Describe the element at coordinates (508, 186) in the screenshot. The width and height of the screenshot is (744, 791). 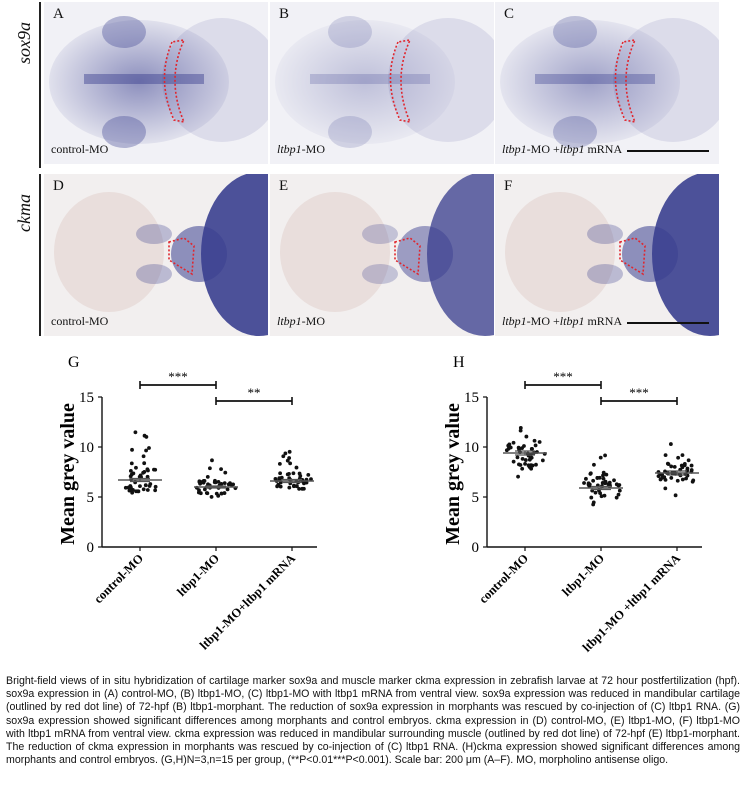
I see `panel-letter: F` at that location.